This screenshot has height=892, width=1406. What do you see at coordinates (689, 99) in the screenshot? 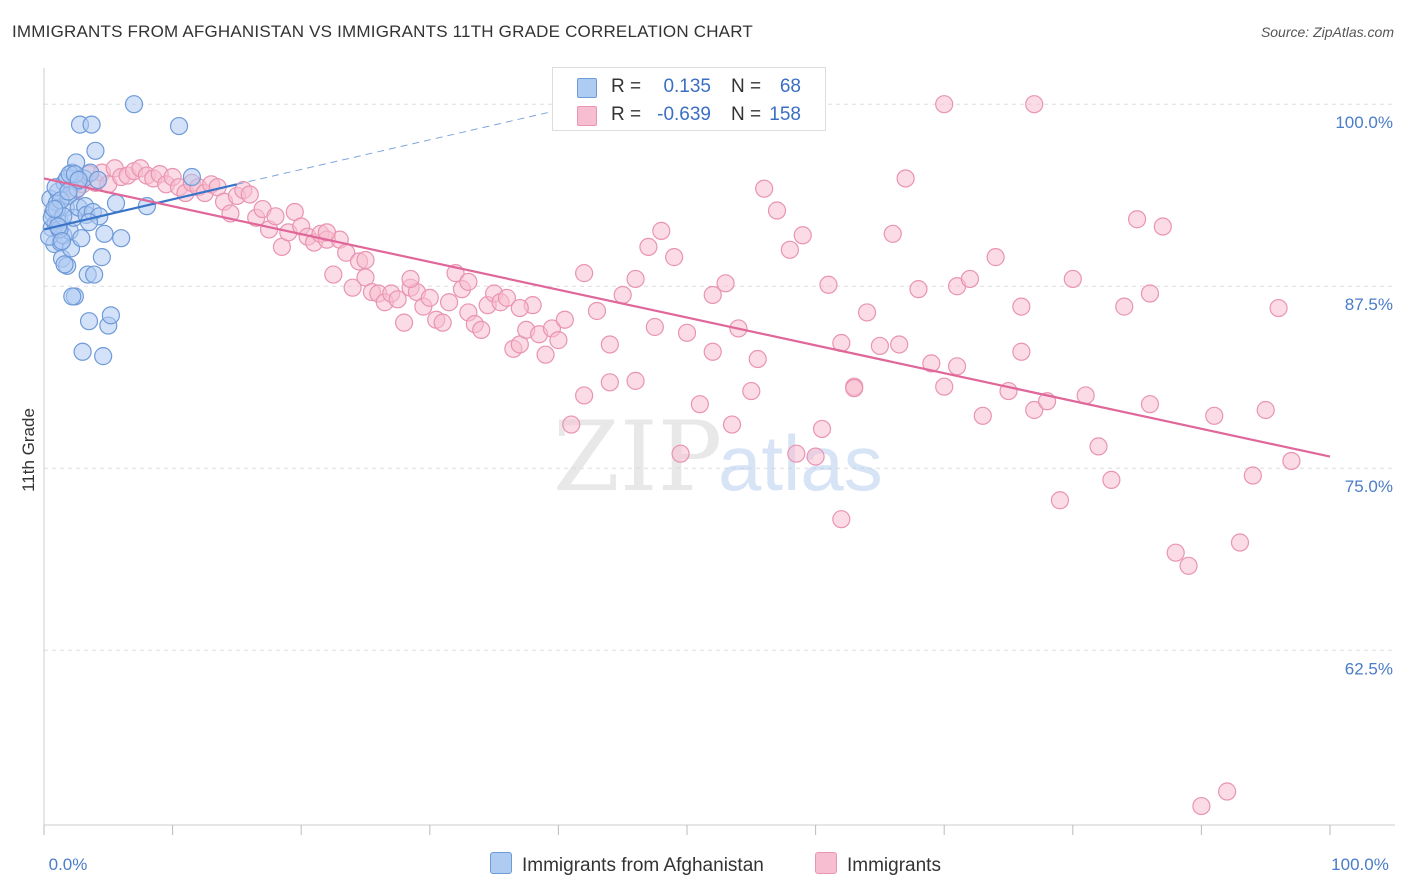
I see `stats-legend: R = 0.135 N = 68 R = -0.639 N = 158` at bounding box center [689, 99].